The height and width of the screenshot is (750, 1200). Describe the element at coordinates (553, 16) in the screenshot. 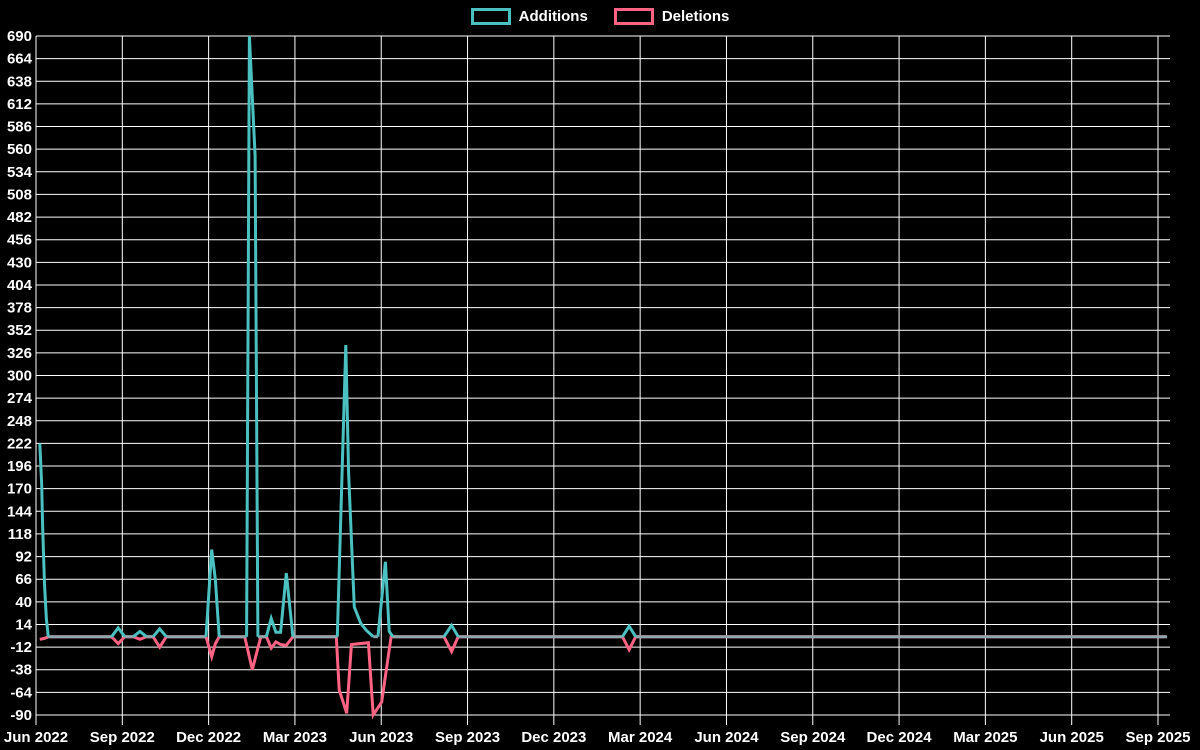

I see `additions-legend-label: Additions` at that location.